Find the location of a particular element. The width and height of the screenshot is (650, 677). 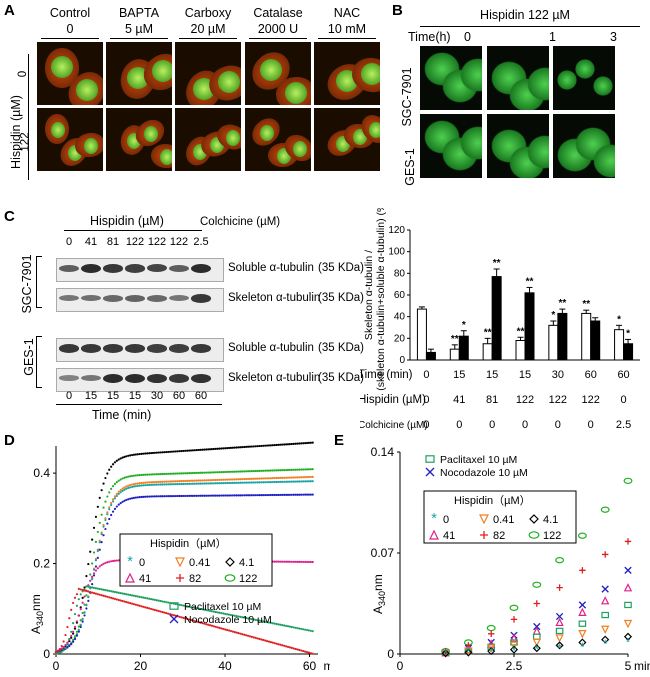

blot-strip is located at coordinates (140, 380).